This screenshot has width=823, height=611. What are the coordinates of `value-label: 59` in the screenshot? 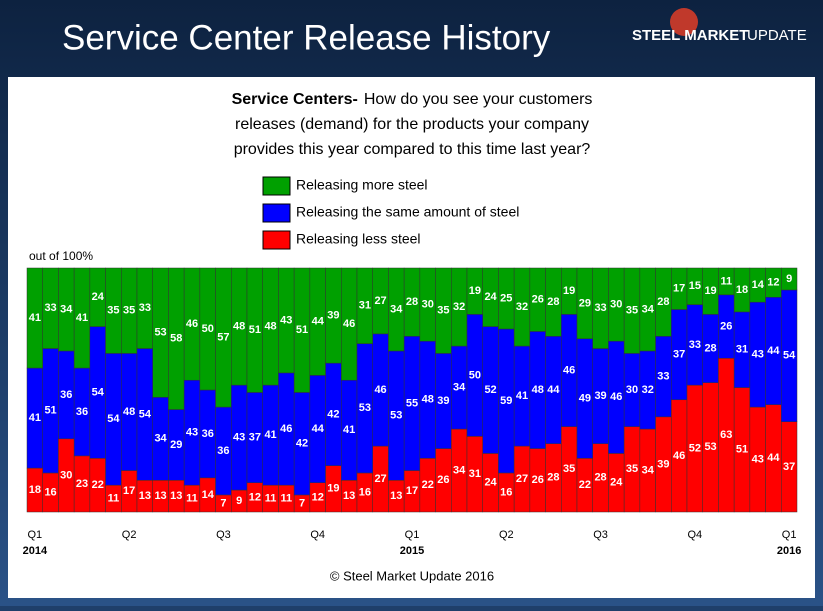 It's located at (506, 401).